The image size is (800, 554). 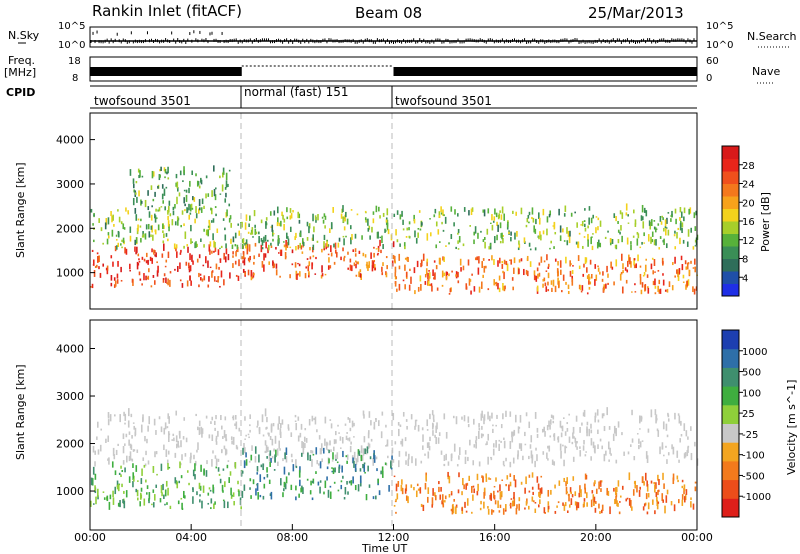 I want to click on x-tick-label: 00:00, so click(x=697, y=537).